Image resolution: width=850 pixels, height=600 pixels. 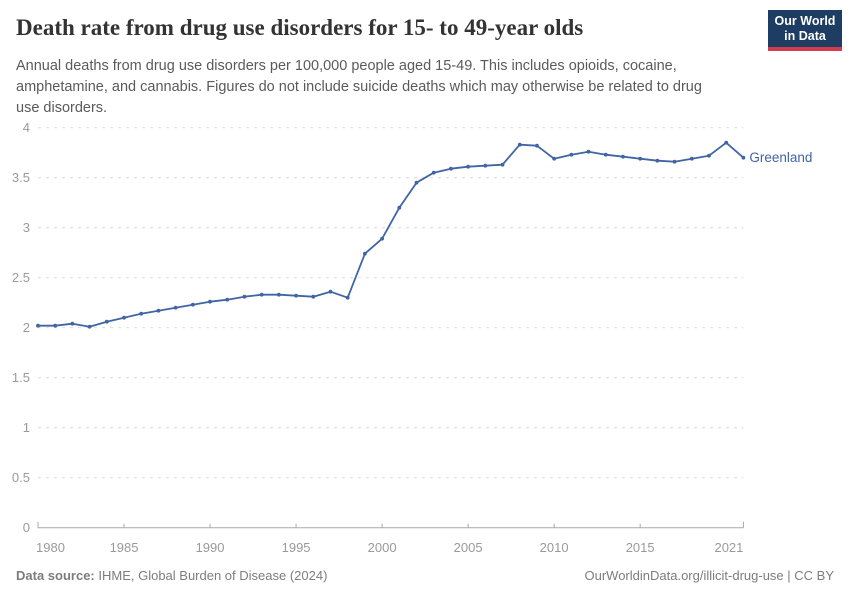 I want to click on data-source-label: Data source:, so click(x=55, y=575).